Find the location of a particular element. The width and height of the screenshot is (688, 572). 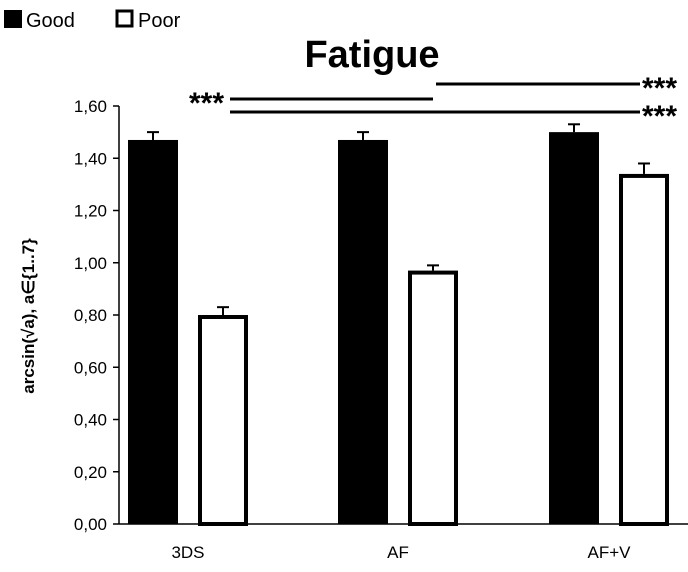

legend-swatch-good is located at coordinates (13, 19).